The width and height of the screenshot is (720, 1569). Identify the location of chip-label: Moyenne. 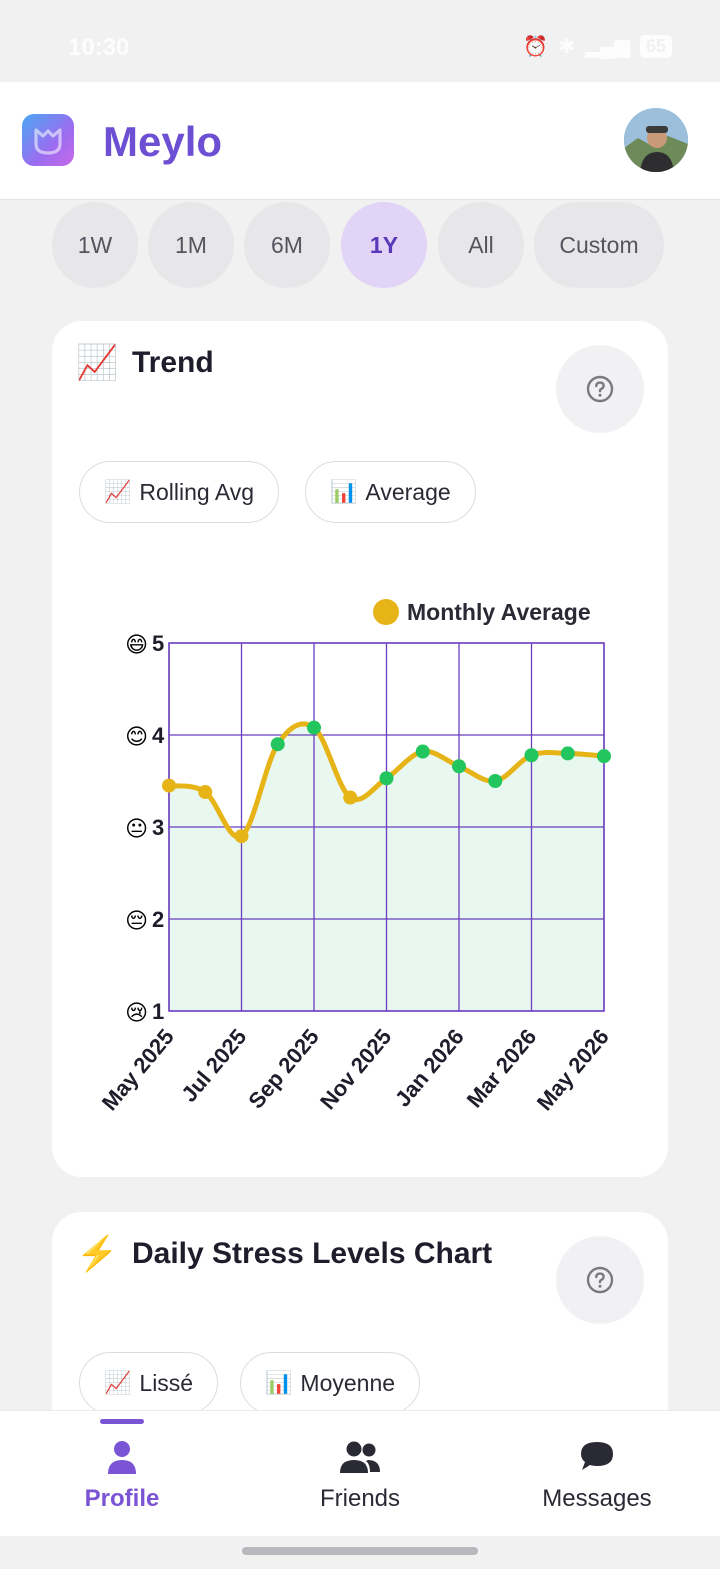
(348, 1382).